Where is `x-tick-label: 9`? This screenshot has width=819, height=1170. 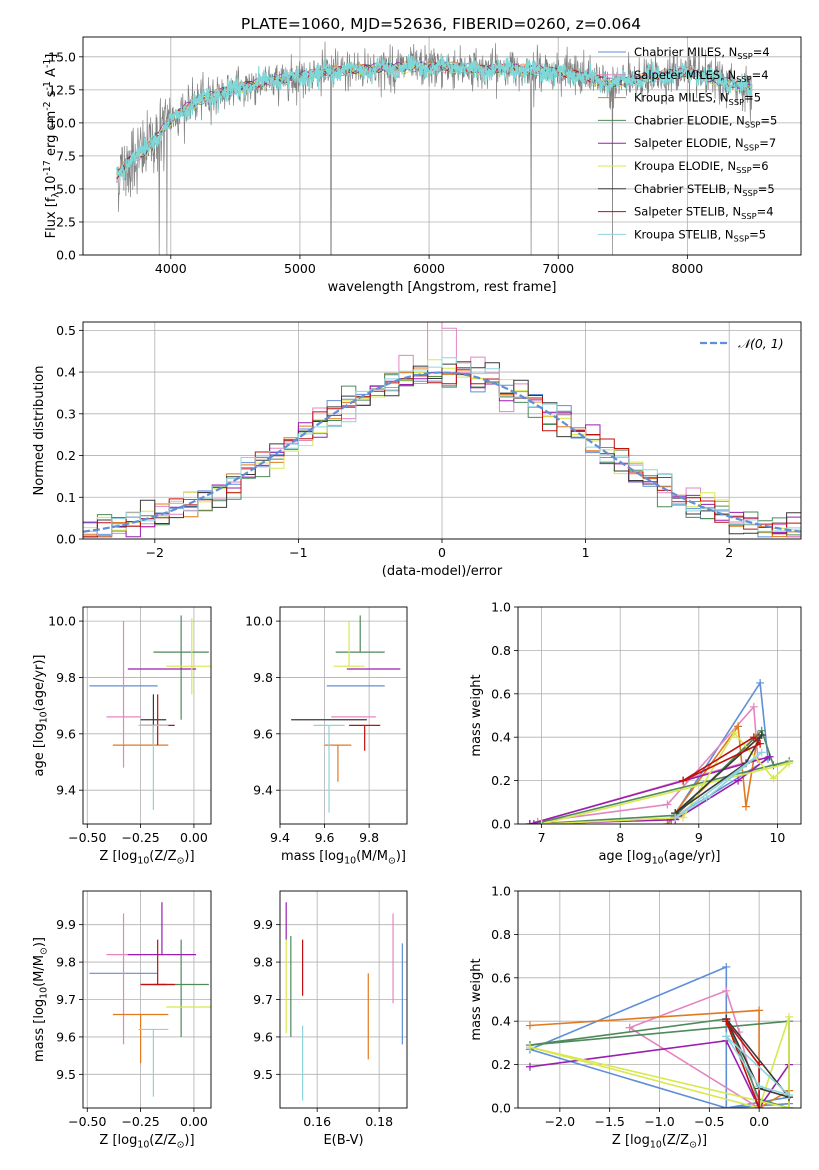
x-tick-label: 9 is located at coordinates (699, 837).